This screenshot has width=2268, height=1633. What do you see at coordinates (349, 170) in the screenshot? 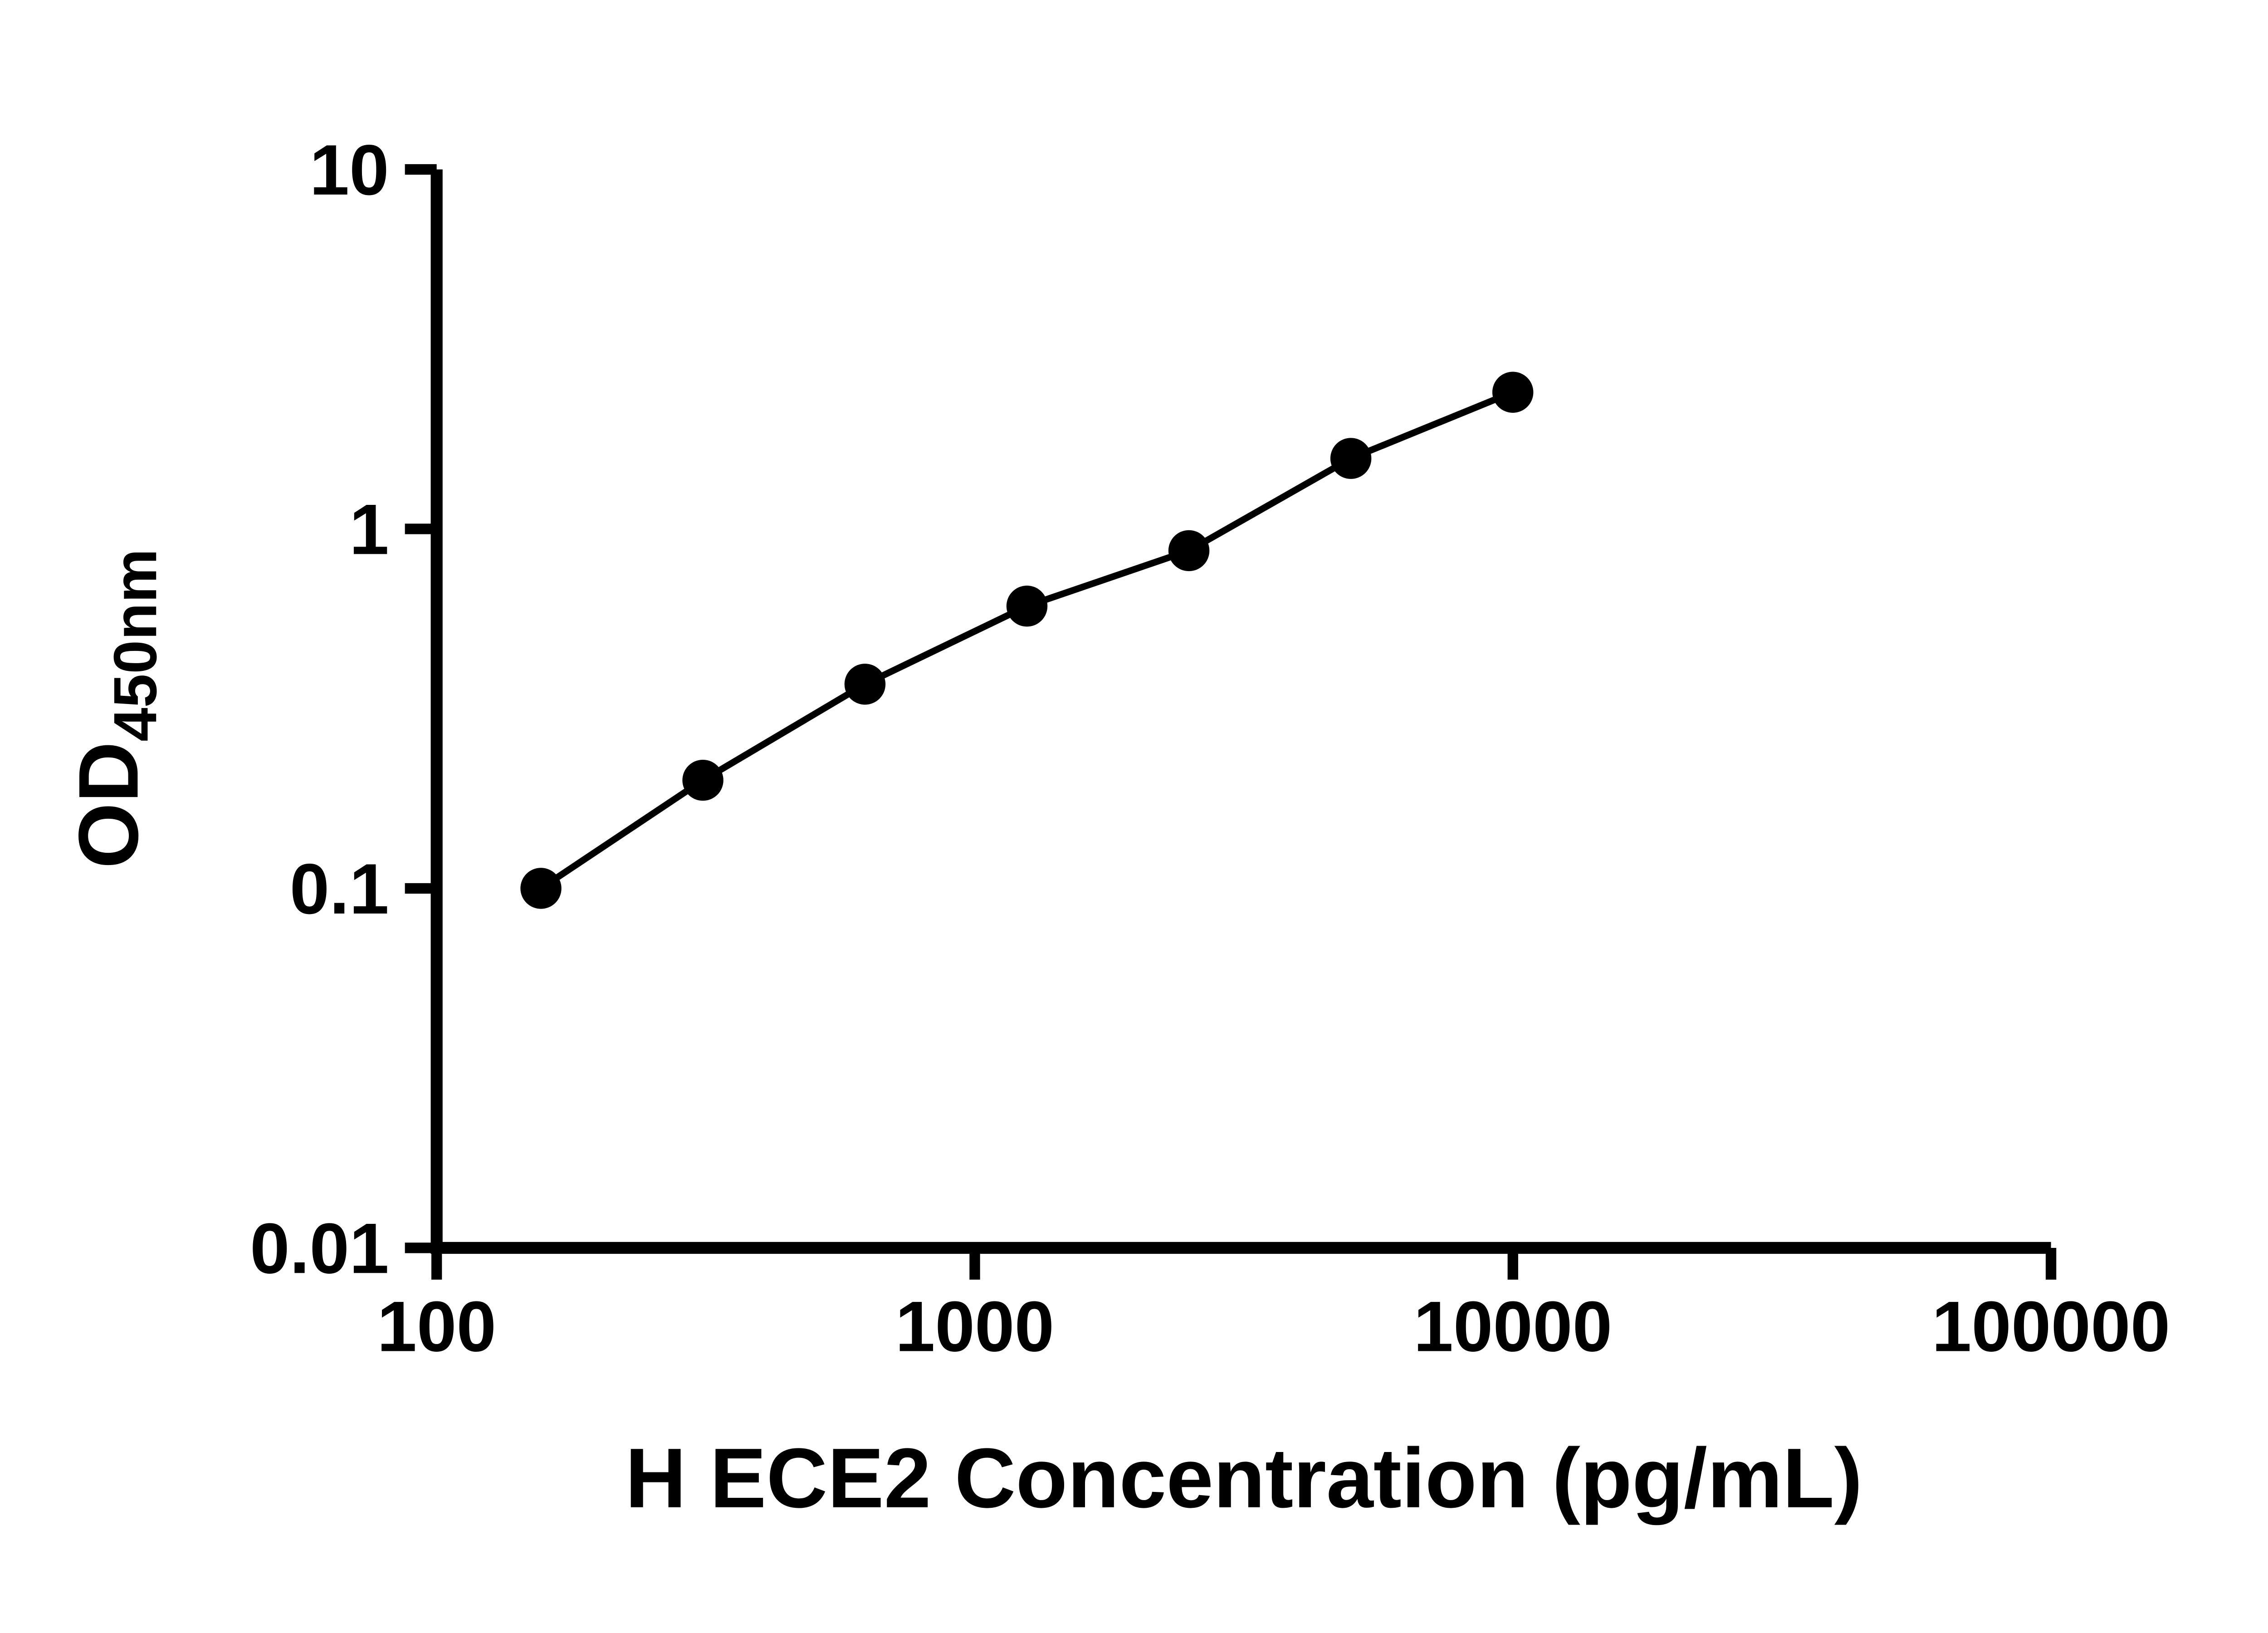
I see `y-tick-label: 10` at bounding box center [349, 170].